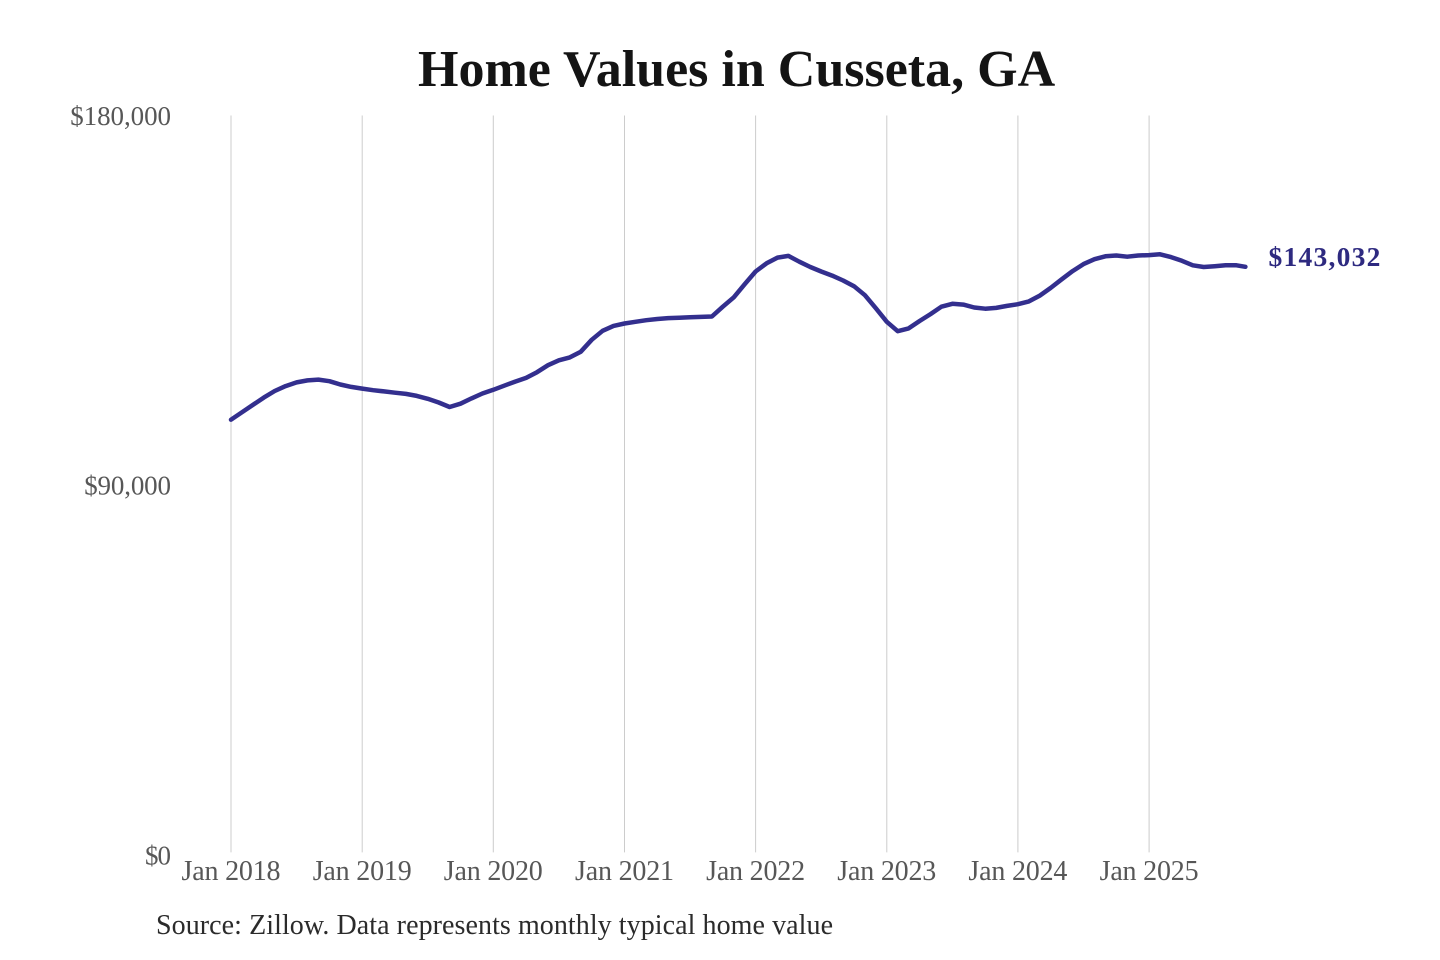 The height and width of the screenshot is (960, 1440). I want to click on svg-text: Jan 2021, so click(624, 871).